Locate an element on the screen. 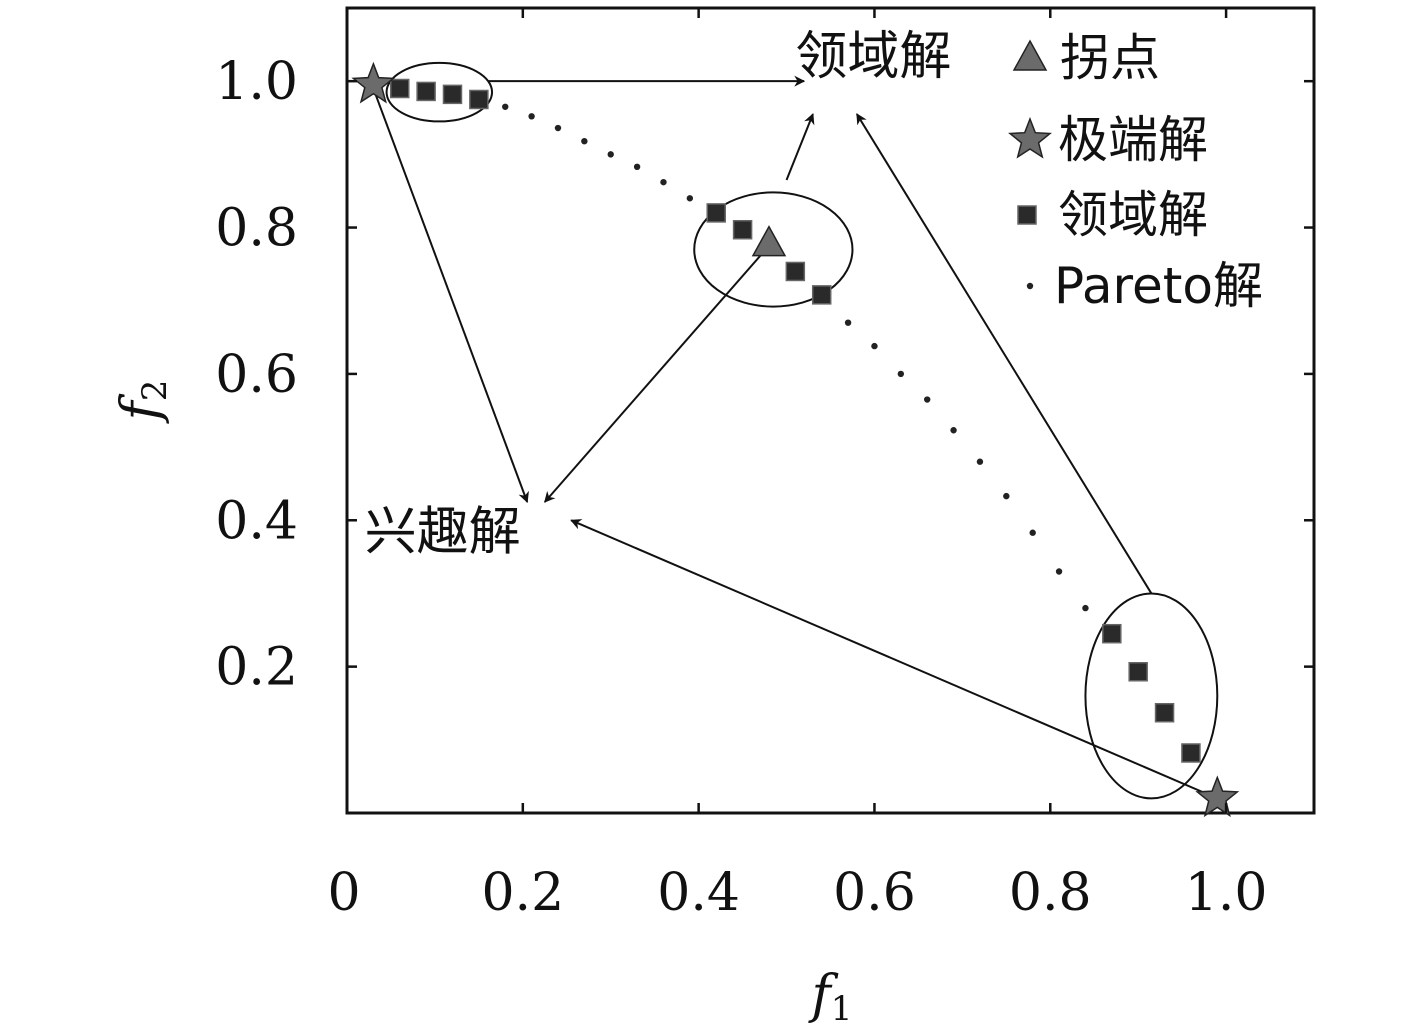 The height and width of the screenshot is (1030, 1417). x-tick-label: 0.8 is located at coordinates (1050, 893).